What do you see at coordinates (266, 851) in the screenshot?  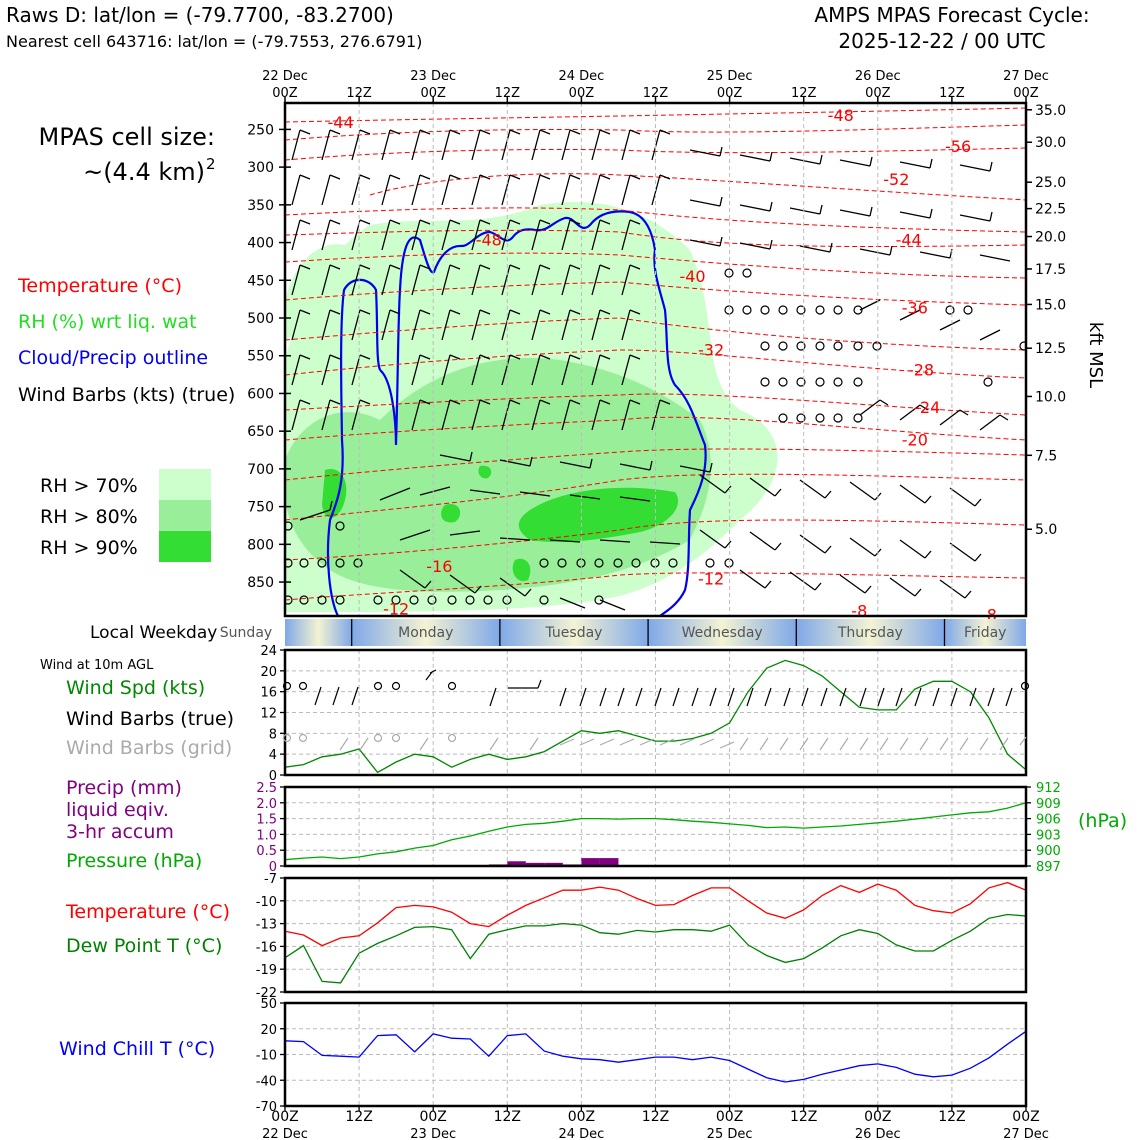 I see `panel-y-tick-label: 0.5` at bounding box center [266, 851].